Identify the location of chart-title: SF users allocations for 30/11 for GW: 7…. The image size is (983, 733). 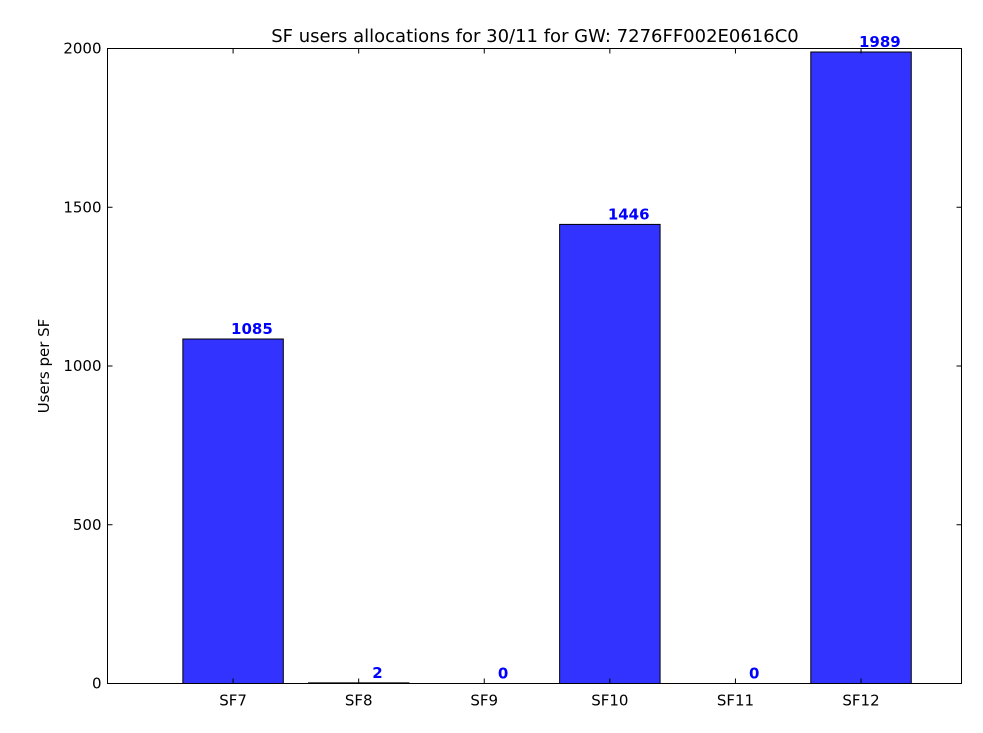
(535, 36).